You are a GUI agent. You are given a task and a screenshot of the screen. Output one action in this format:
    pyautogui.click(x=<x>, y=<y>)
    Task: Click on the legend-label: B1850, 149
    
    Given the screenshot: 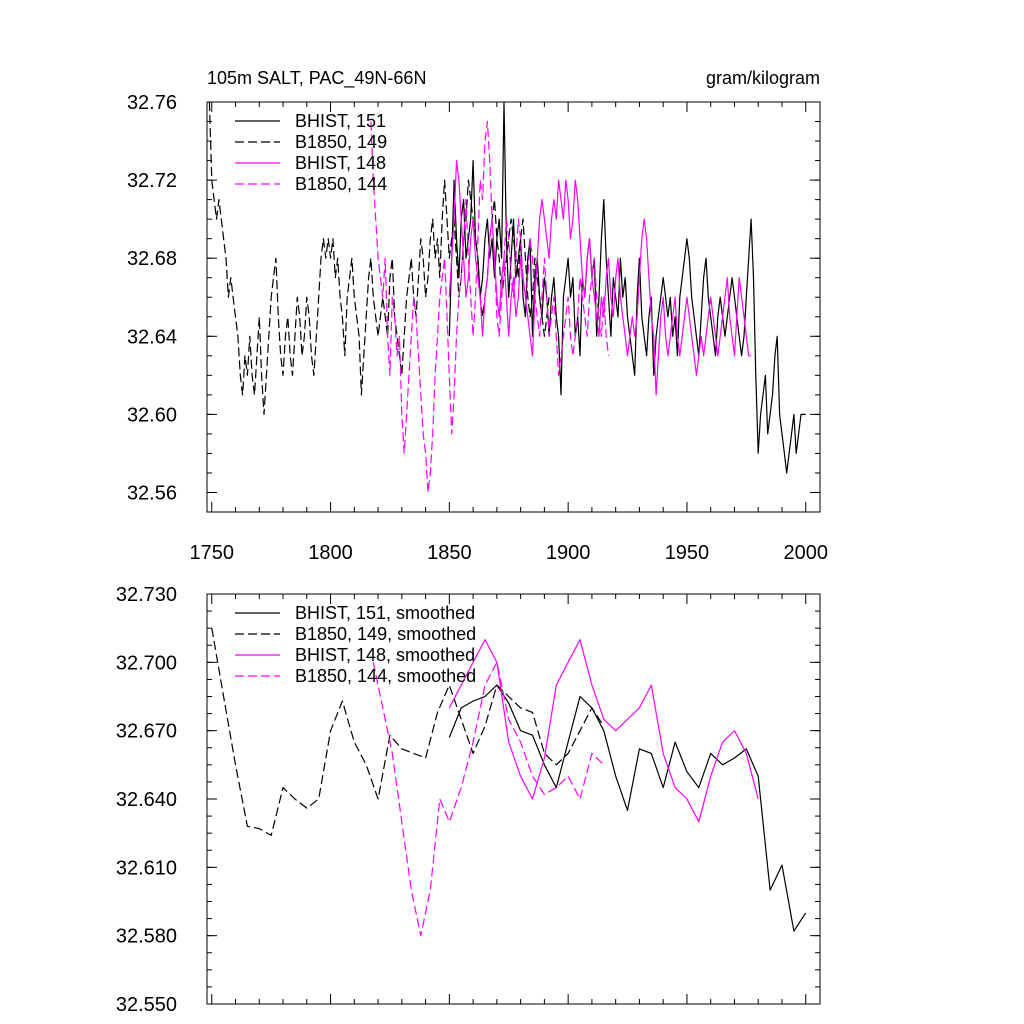 What is the action you would take?
    pyautogui.click(x=341, y=142)
    